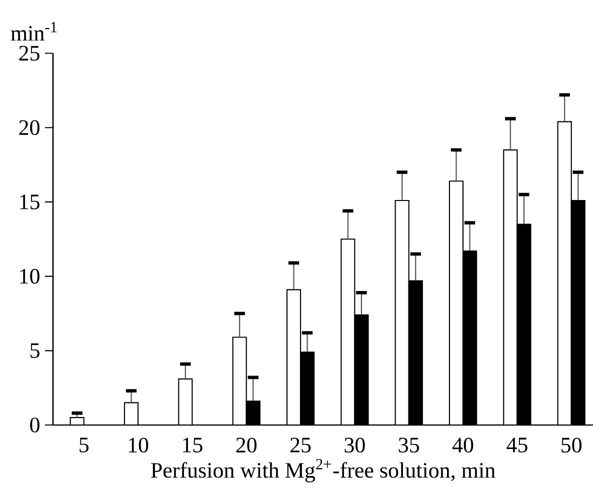 Image resolution: width=593 pixels, height=490 pixels. What do you see at coordinates (408, 445) in the screenshot?
I see `x-tick-label: 35` at bounding box center [408, 445].